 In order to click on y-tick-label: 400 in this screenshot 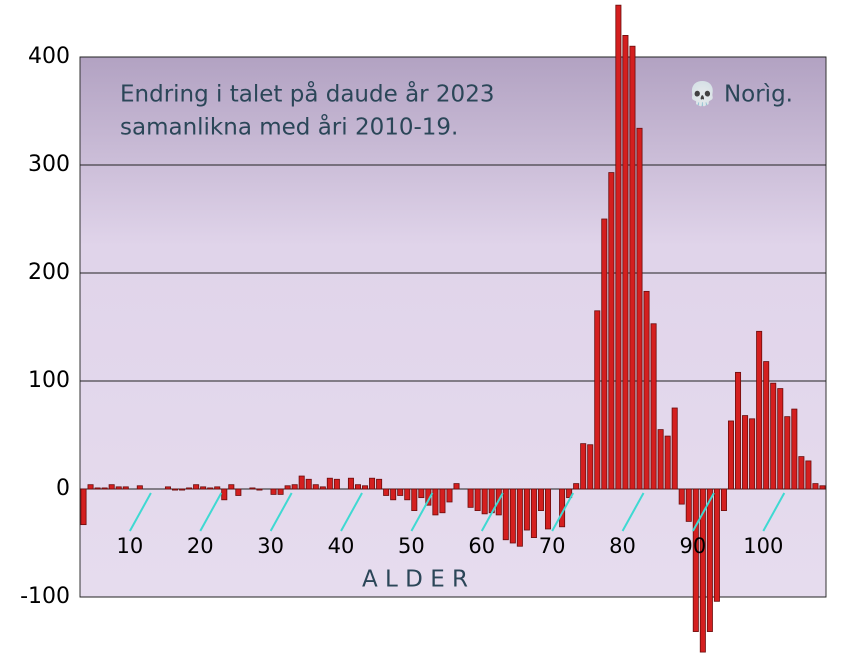, I will do `click(49, 56)`.